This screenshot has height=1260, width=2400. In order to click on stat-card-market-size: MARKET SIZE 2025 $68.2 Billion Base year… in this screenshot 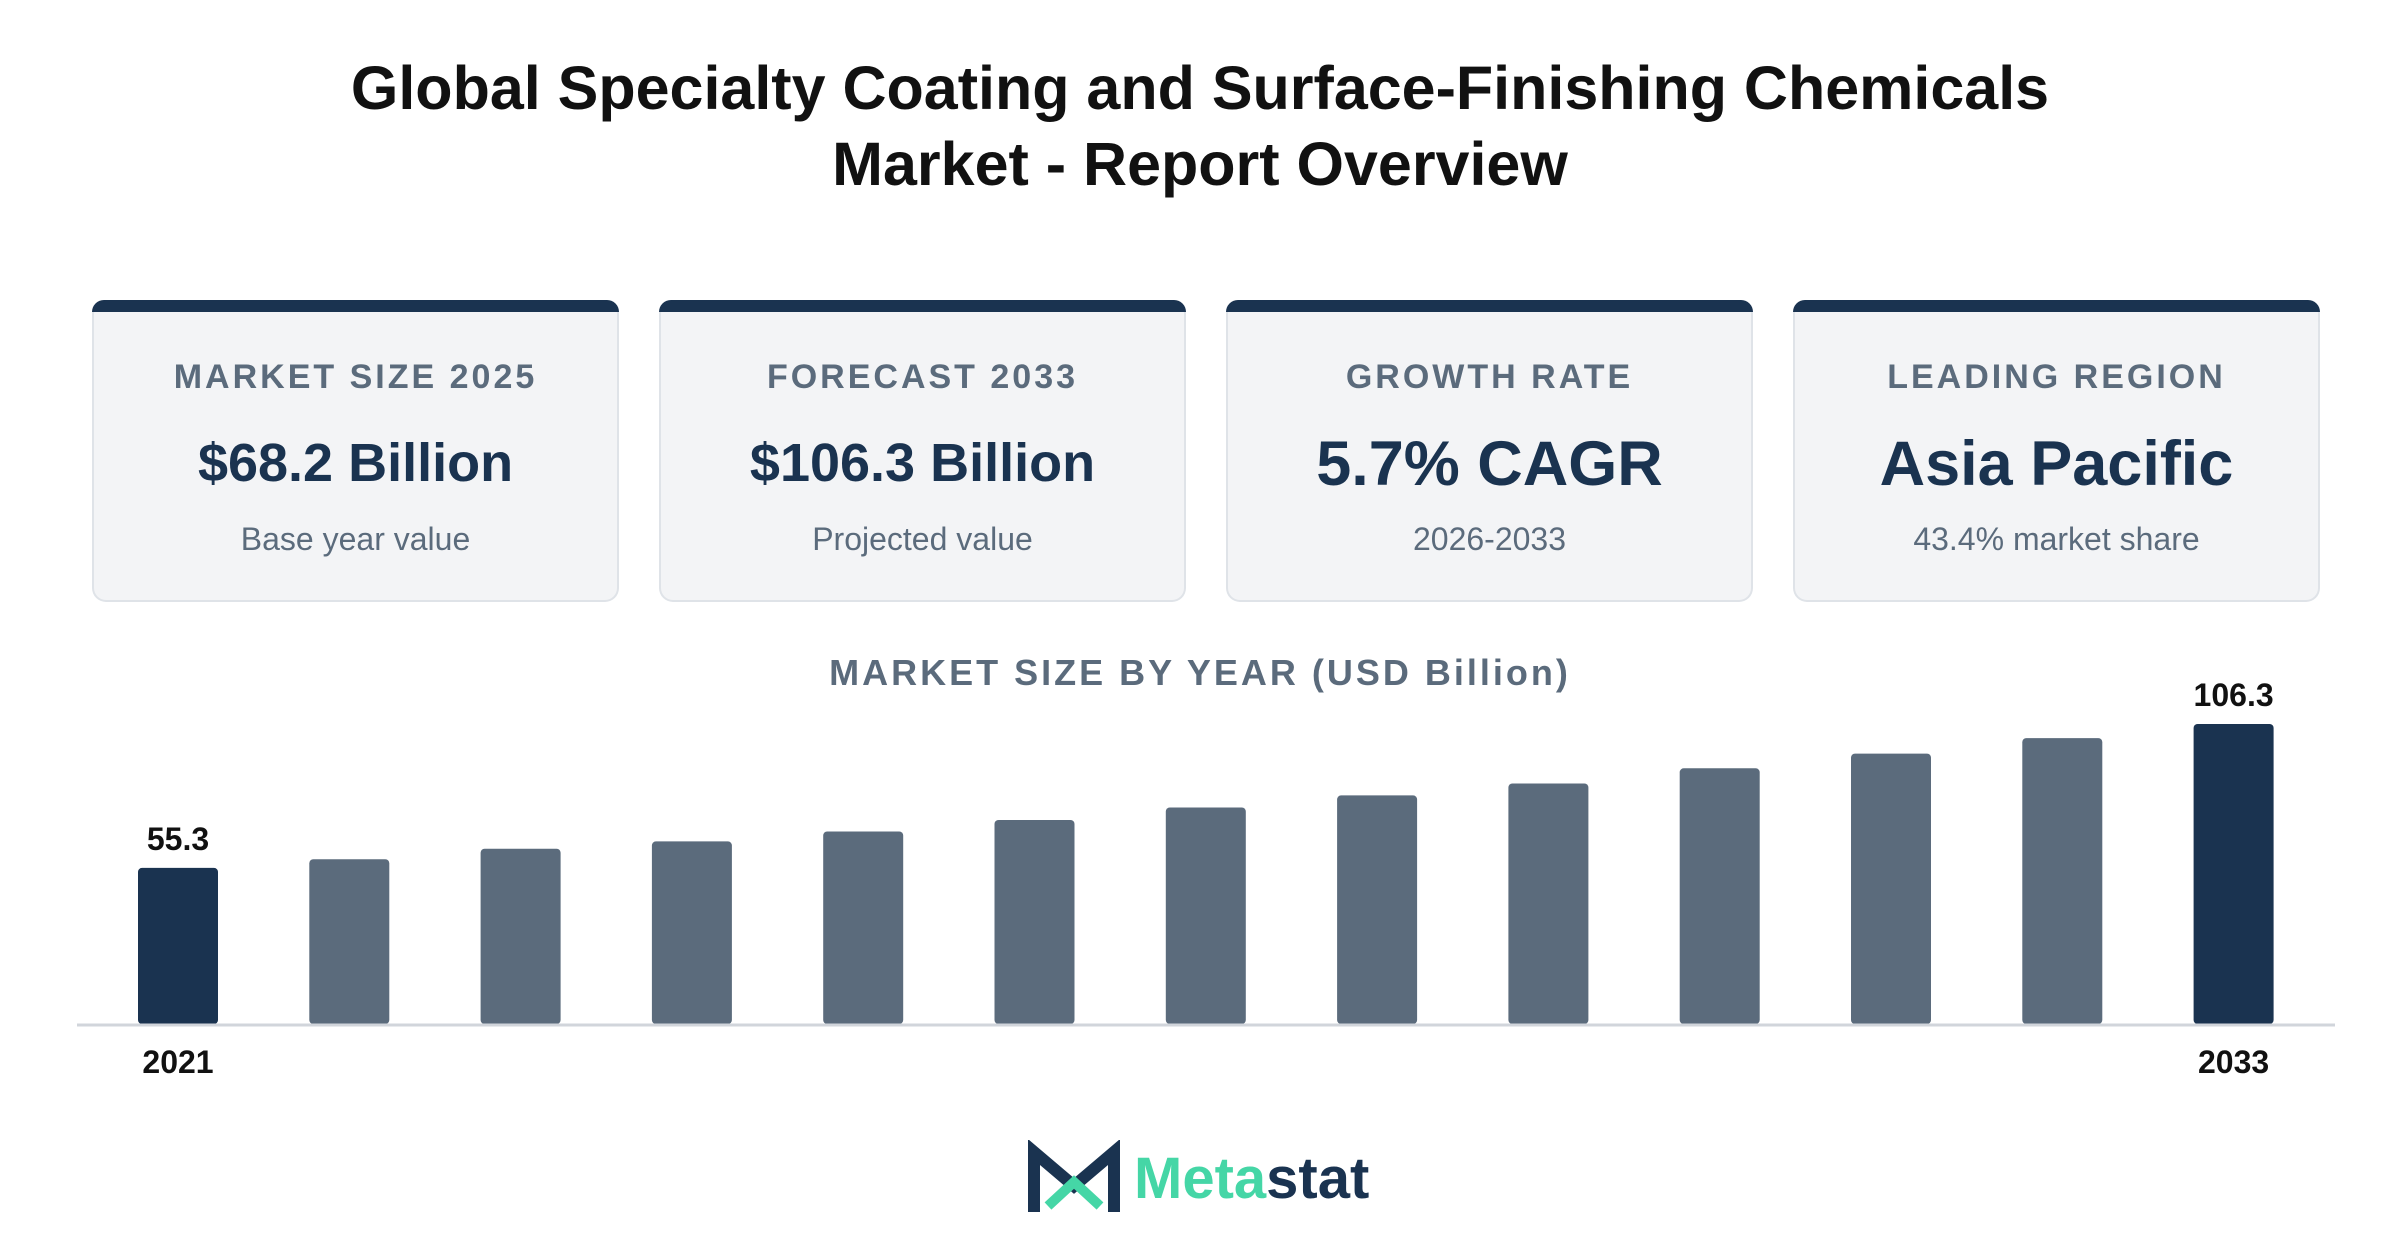, I will do `click(355, 451)`.